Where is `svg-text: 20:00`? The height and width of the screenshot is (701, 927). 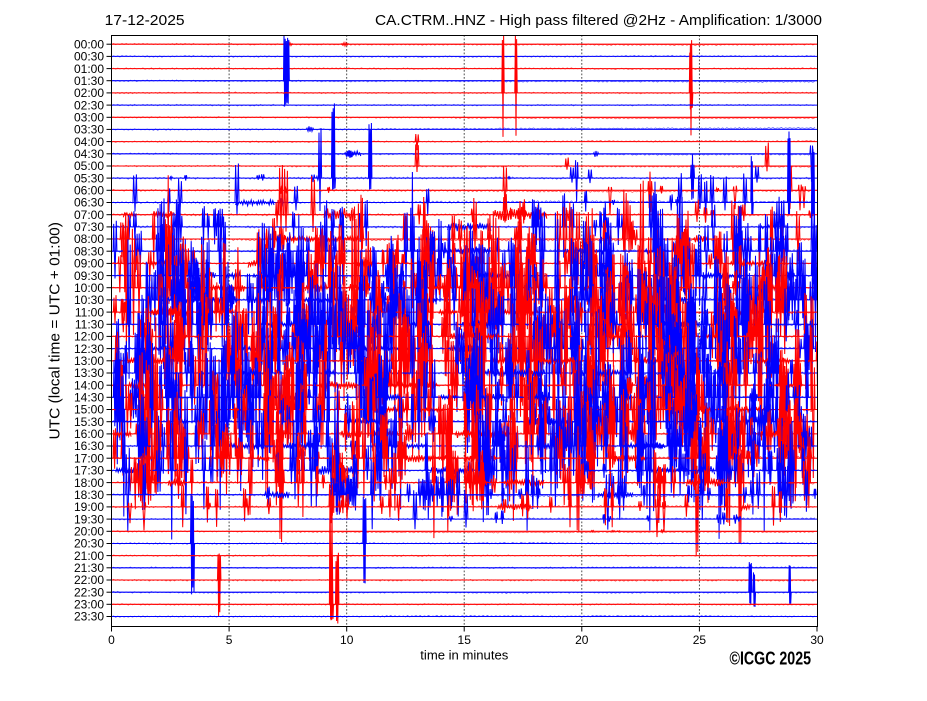
svg-text: 20:00 is located at coordinates (89, 532).